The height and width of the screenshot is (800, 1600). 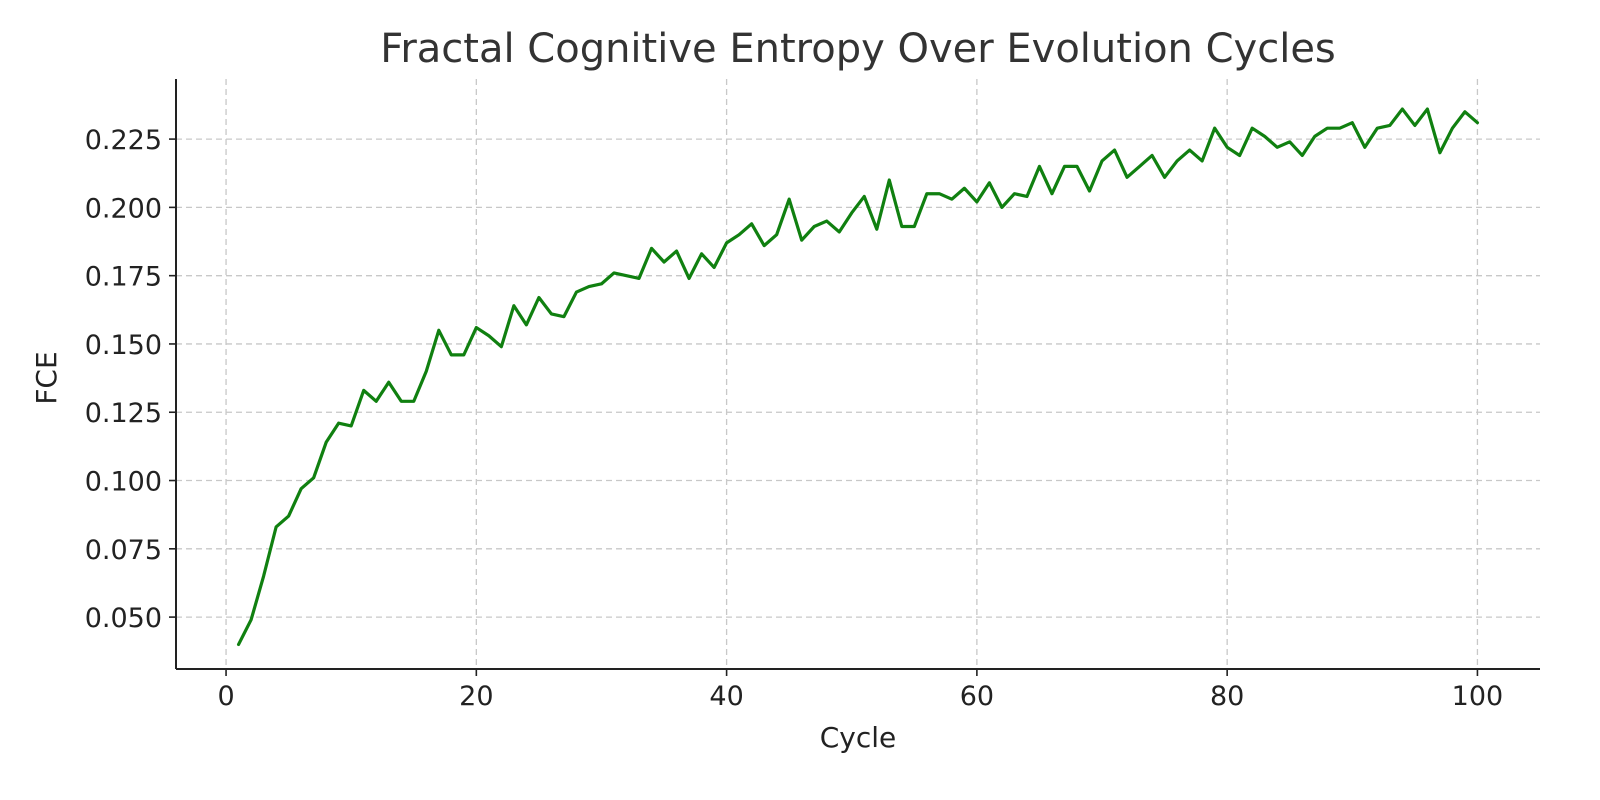 I want to click on y-tick-label: 0.050, so click(x=123, y=618).